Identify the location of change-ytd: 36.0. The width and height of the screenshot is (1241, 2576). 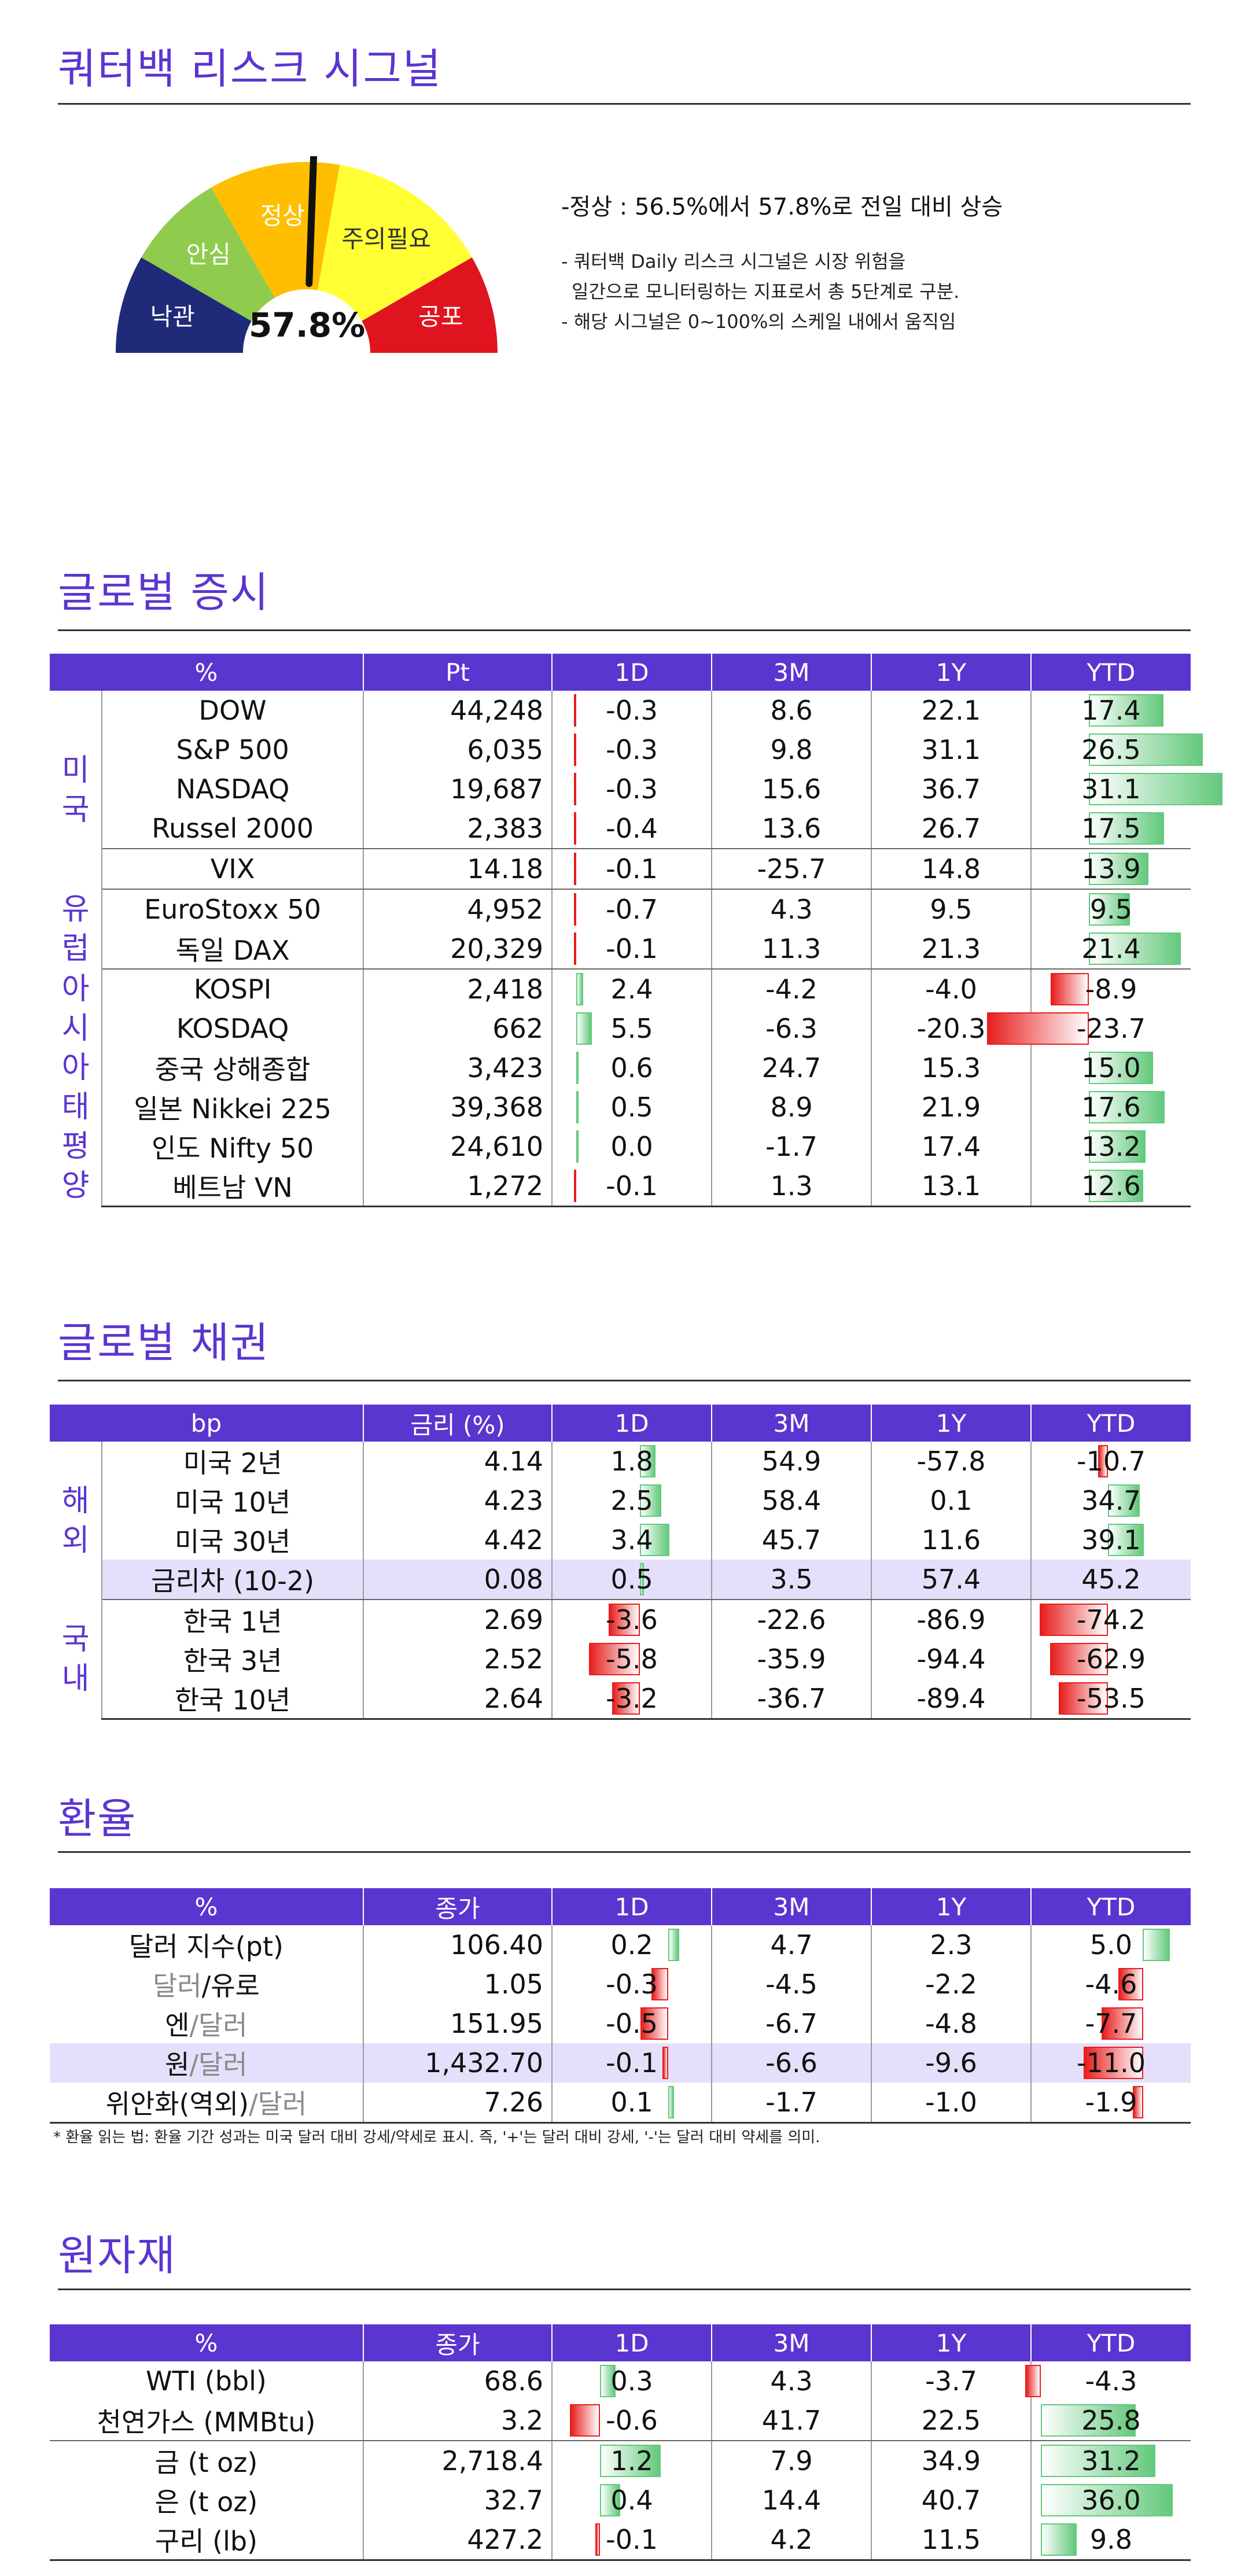
(1111, 2500).